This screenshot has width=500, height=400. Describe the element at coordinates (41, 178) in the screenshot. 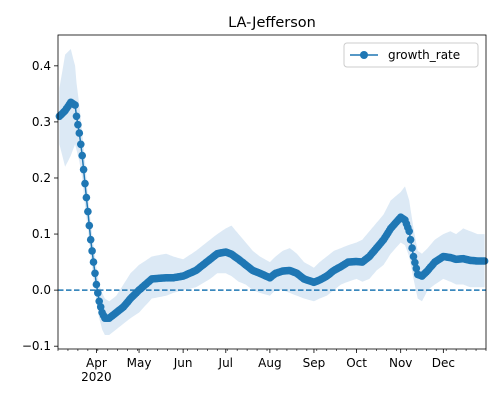

I see `y-tick-label: 0.2` at that location.